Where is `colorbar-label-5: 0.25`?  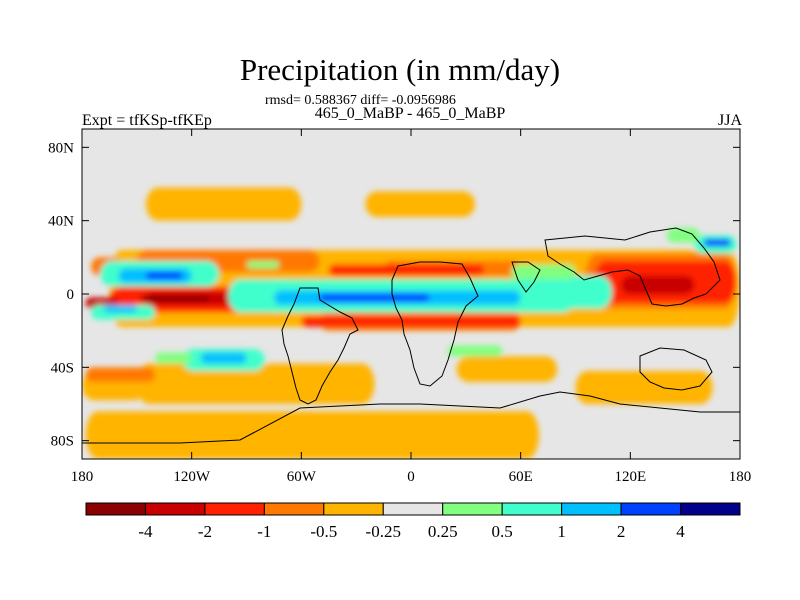
colorbar-label-5: 0.25 is located at coordinates (443, 531).